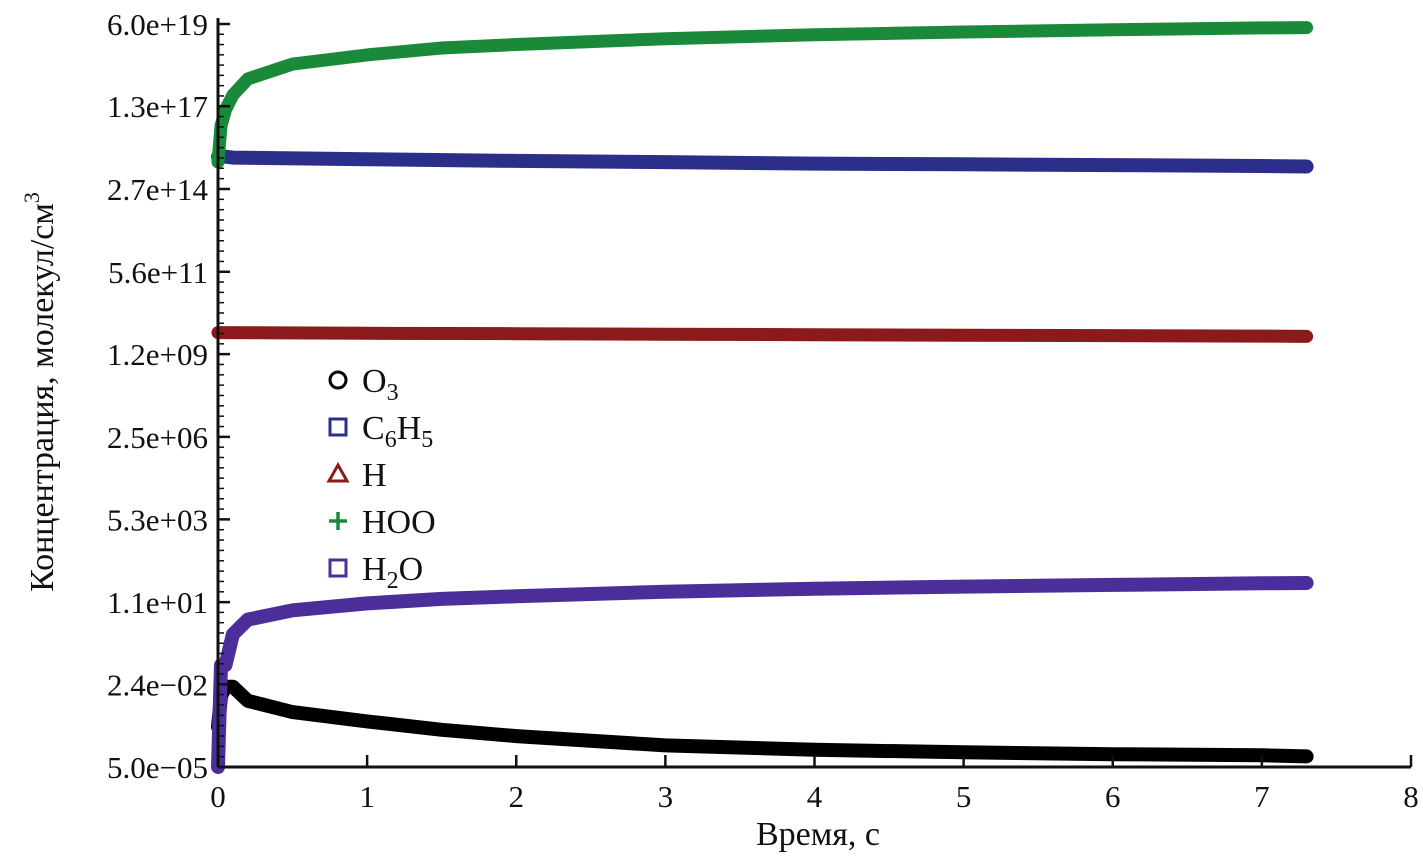 The height and width of the screenshot is (862, 1423). What do you see at coordinates (1411, 796) in the screenshot?
I see `x-tick-label: 8` at bounding box center [1411, 796].